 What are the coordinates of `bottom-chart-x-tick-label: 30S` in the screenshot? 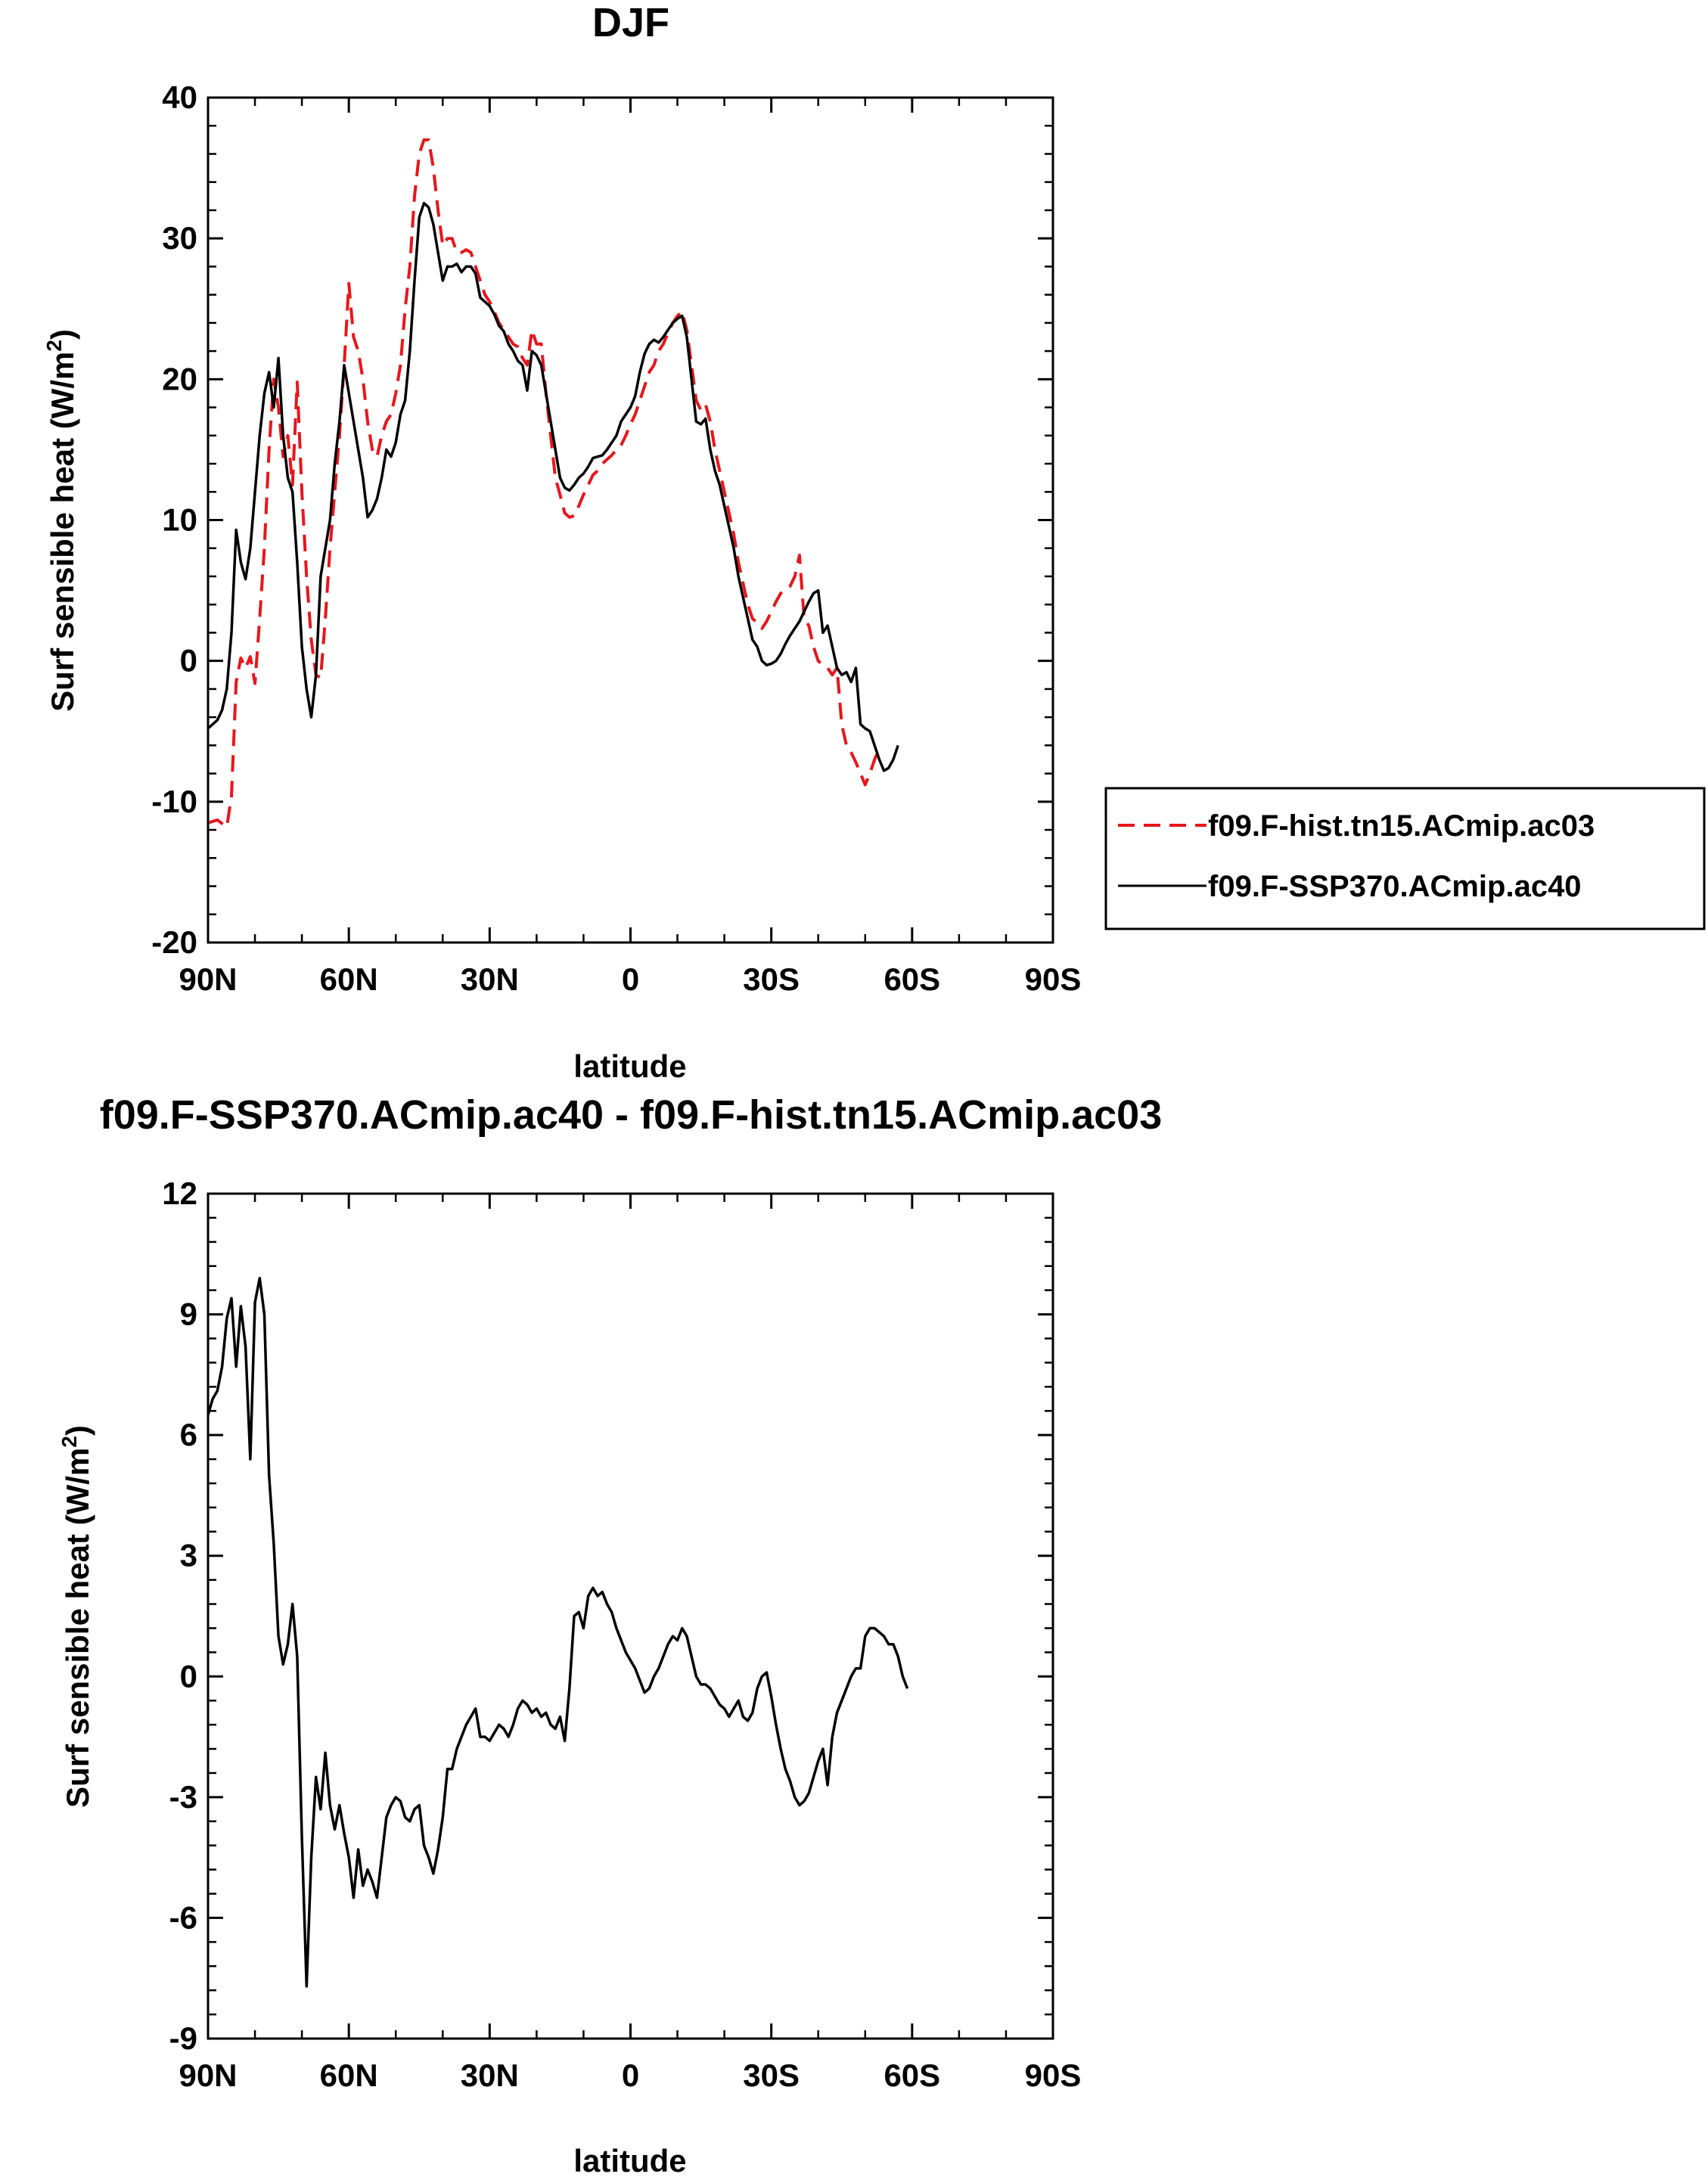 It's located at (772, 2075).